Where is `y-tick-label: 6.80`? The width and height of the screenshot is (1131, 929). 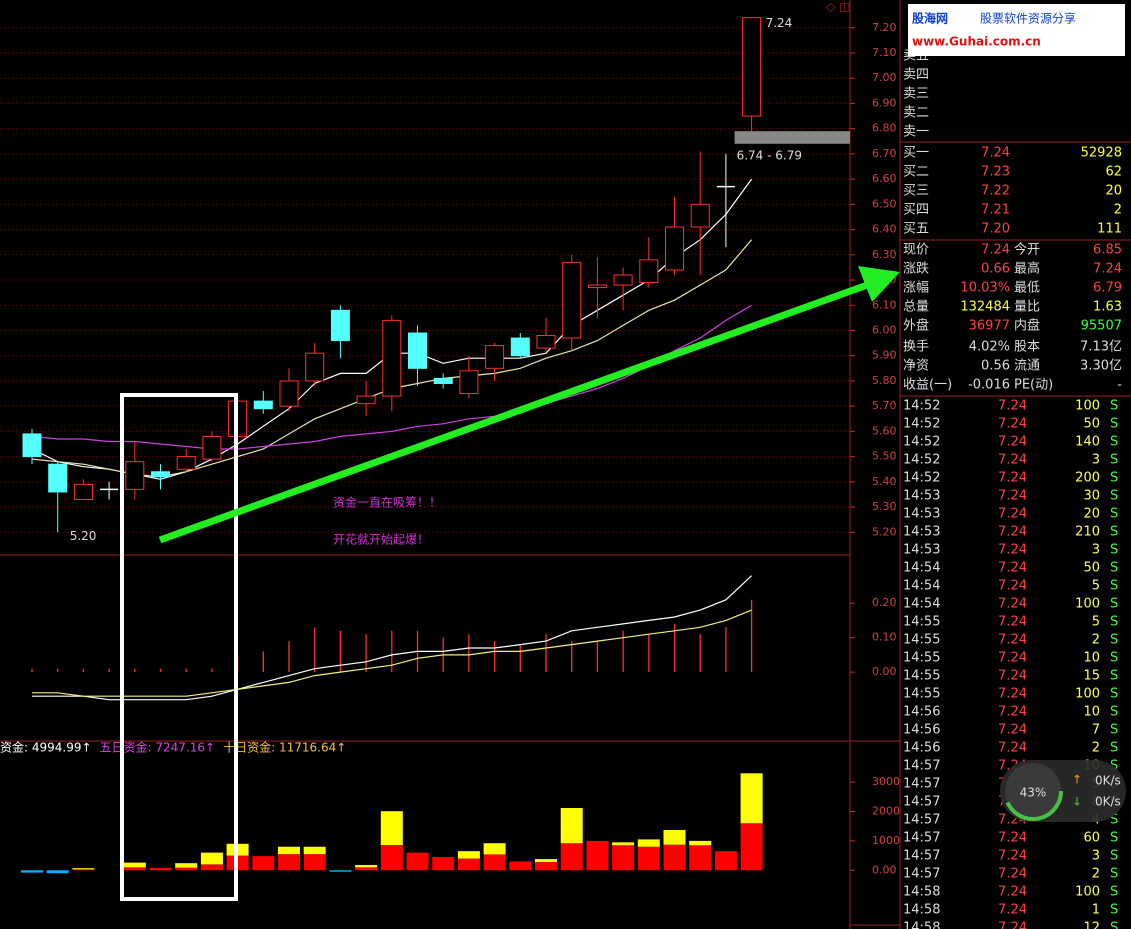
y-tick-label: 6.80 is located at coordinates (884, 128).